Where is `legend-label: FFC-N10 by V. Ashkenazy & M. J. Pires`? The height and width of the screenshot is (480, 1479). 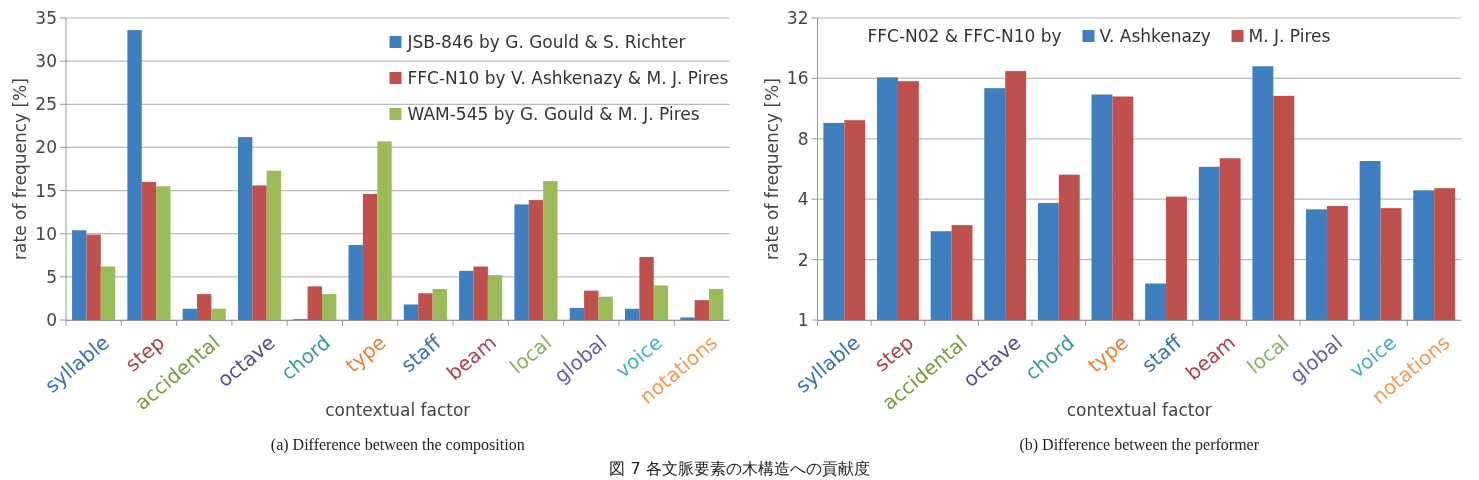
legend-label: FFC-N10 by V. Ashkenazy & M. J. Pires is located at coordinates (568, 78).